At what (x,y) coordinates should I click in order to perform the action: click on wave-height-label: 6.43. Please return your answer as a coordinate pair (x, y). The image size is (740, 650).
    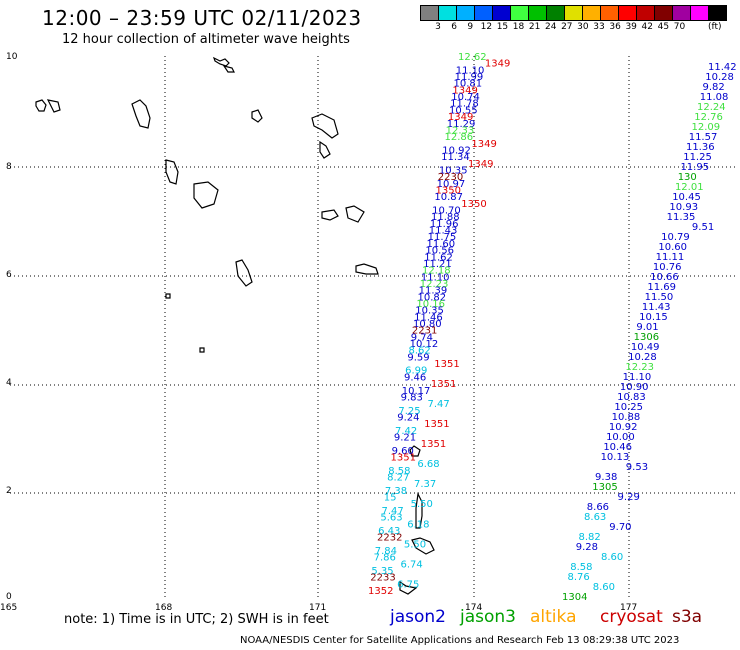
    Looking at the image, I should click on (389, 531).